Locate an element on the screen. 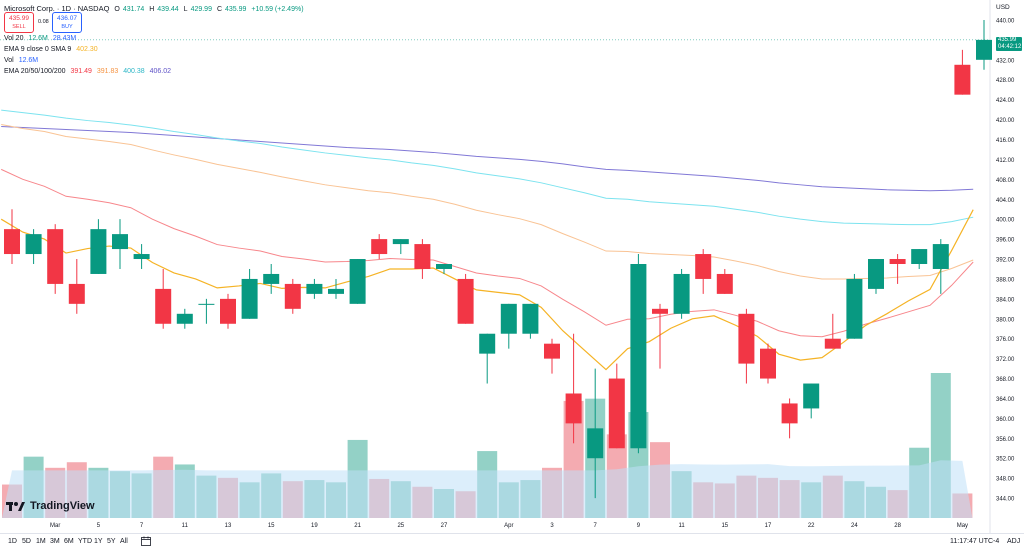 The height and width of the screenshot is (550, 1024). x-tick-label: 15 is located at coordinates (724, 526).